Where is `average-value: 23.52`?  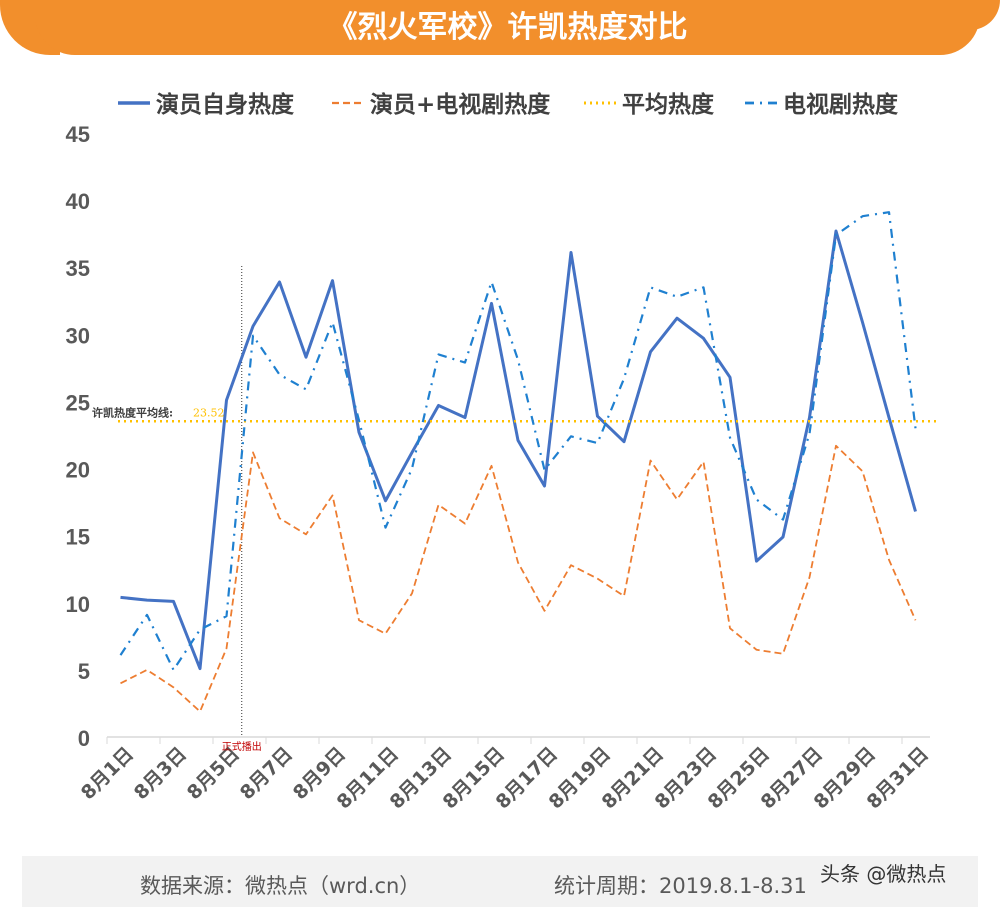 average-value: 23.52 is located at coordinates (209, 412).